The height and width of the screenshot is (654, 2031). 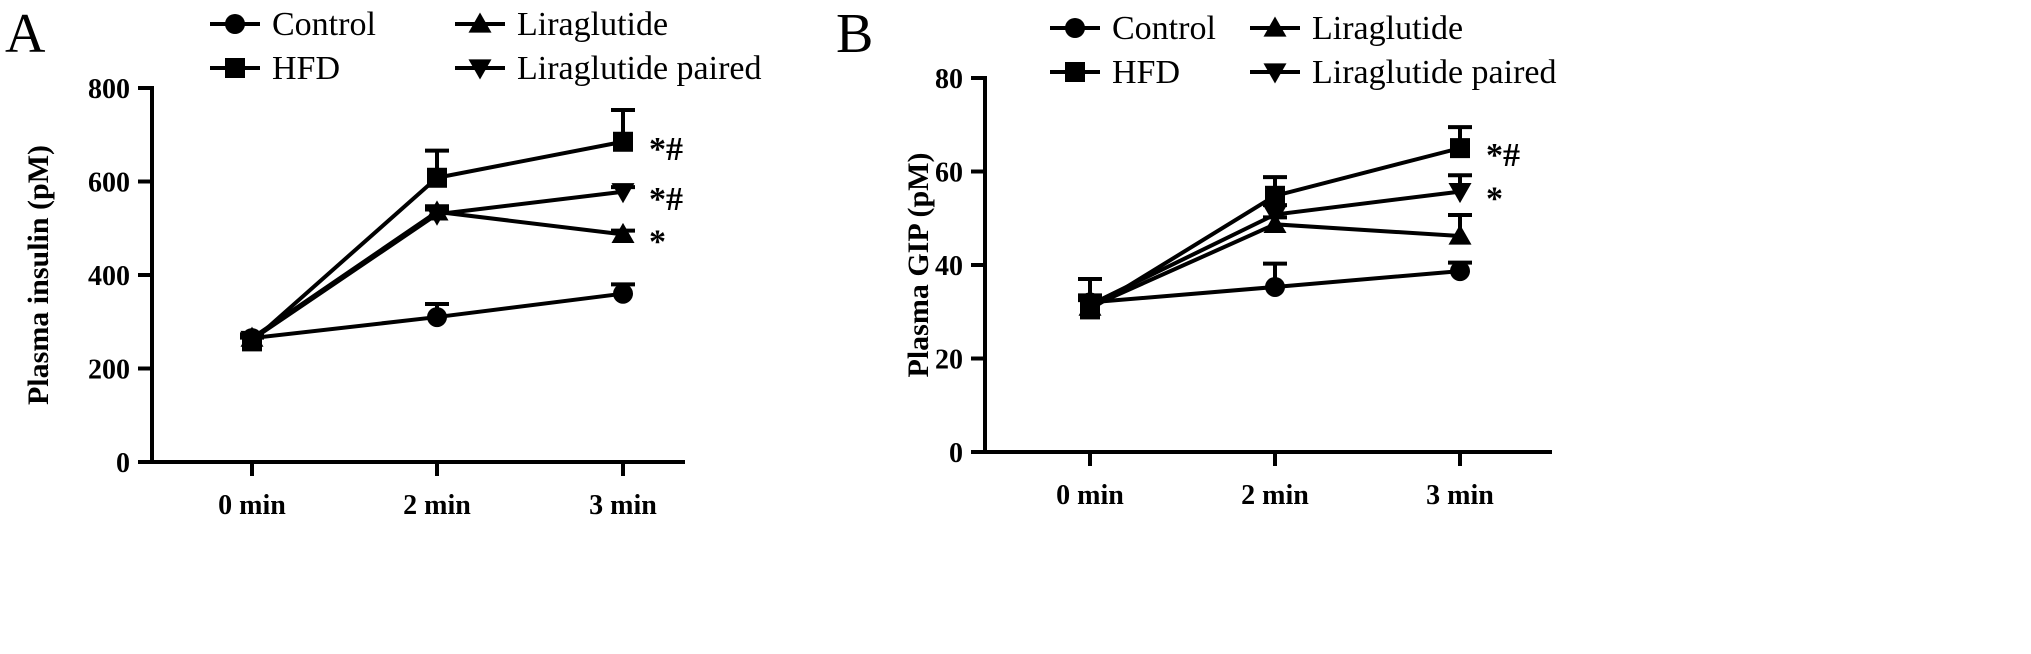 I want to click on y-axis-title: Plasma GIP (pM), so click(x=918, y=265).